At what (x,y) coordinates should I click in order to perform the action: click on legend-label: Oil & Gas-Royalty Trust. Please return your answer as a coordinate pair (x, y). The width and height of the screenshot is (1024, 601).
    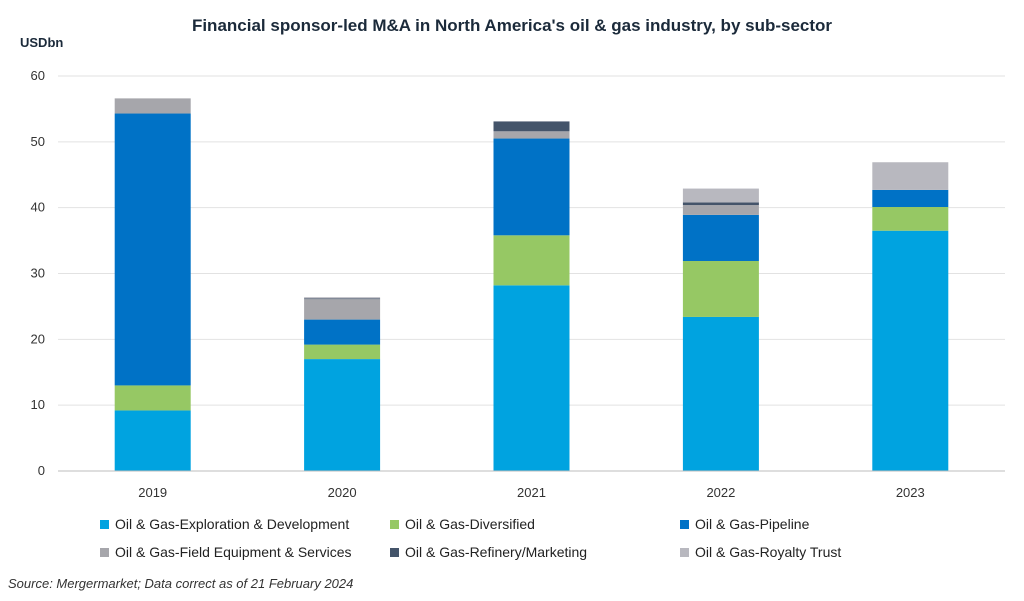
    Looking at the image, I should click on (768, 552).